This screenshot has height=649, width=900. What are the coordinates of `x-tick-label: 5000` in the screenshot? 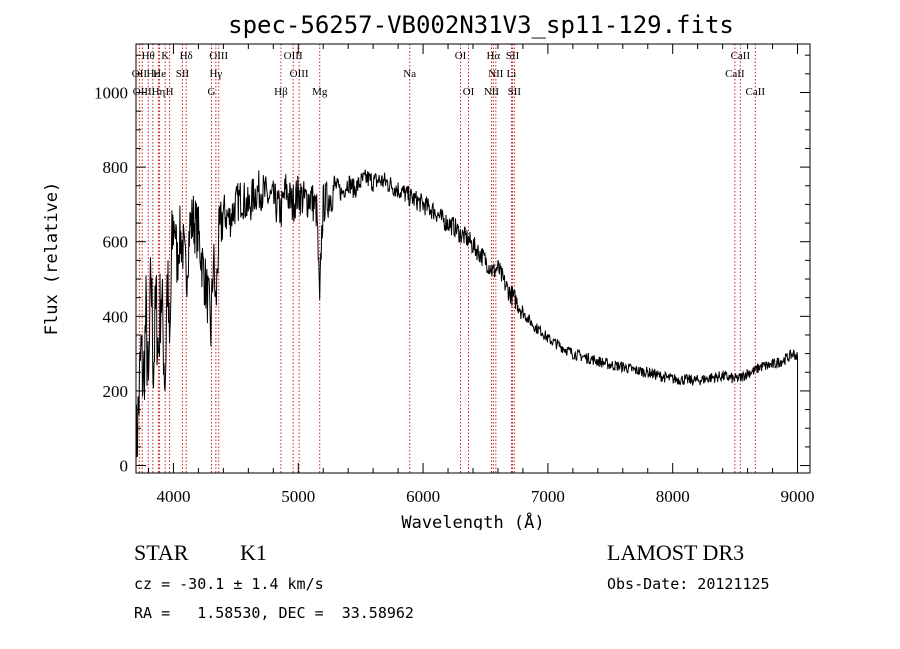 It's located at (298, 496).